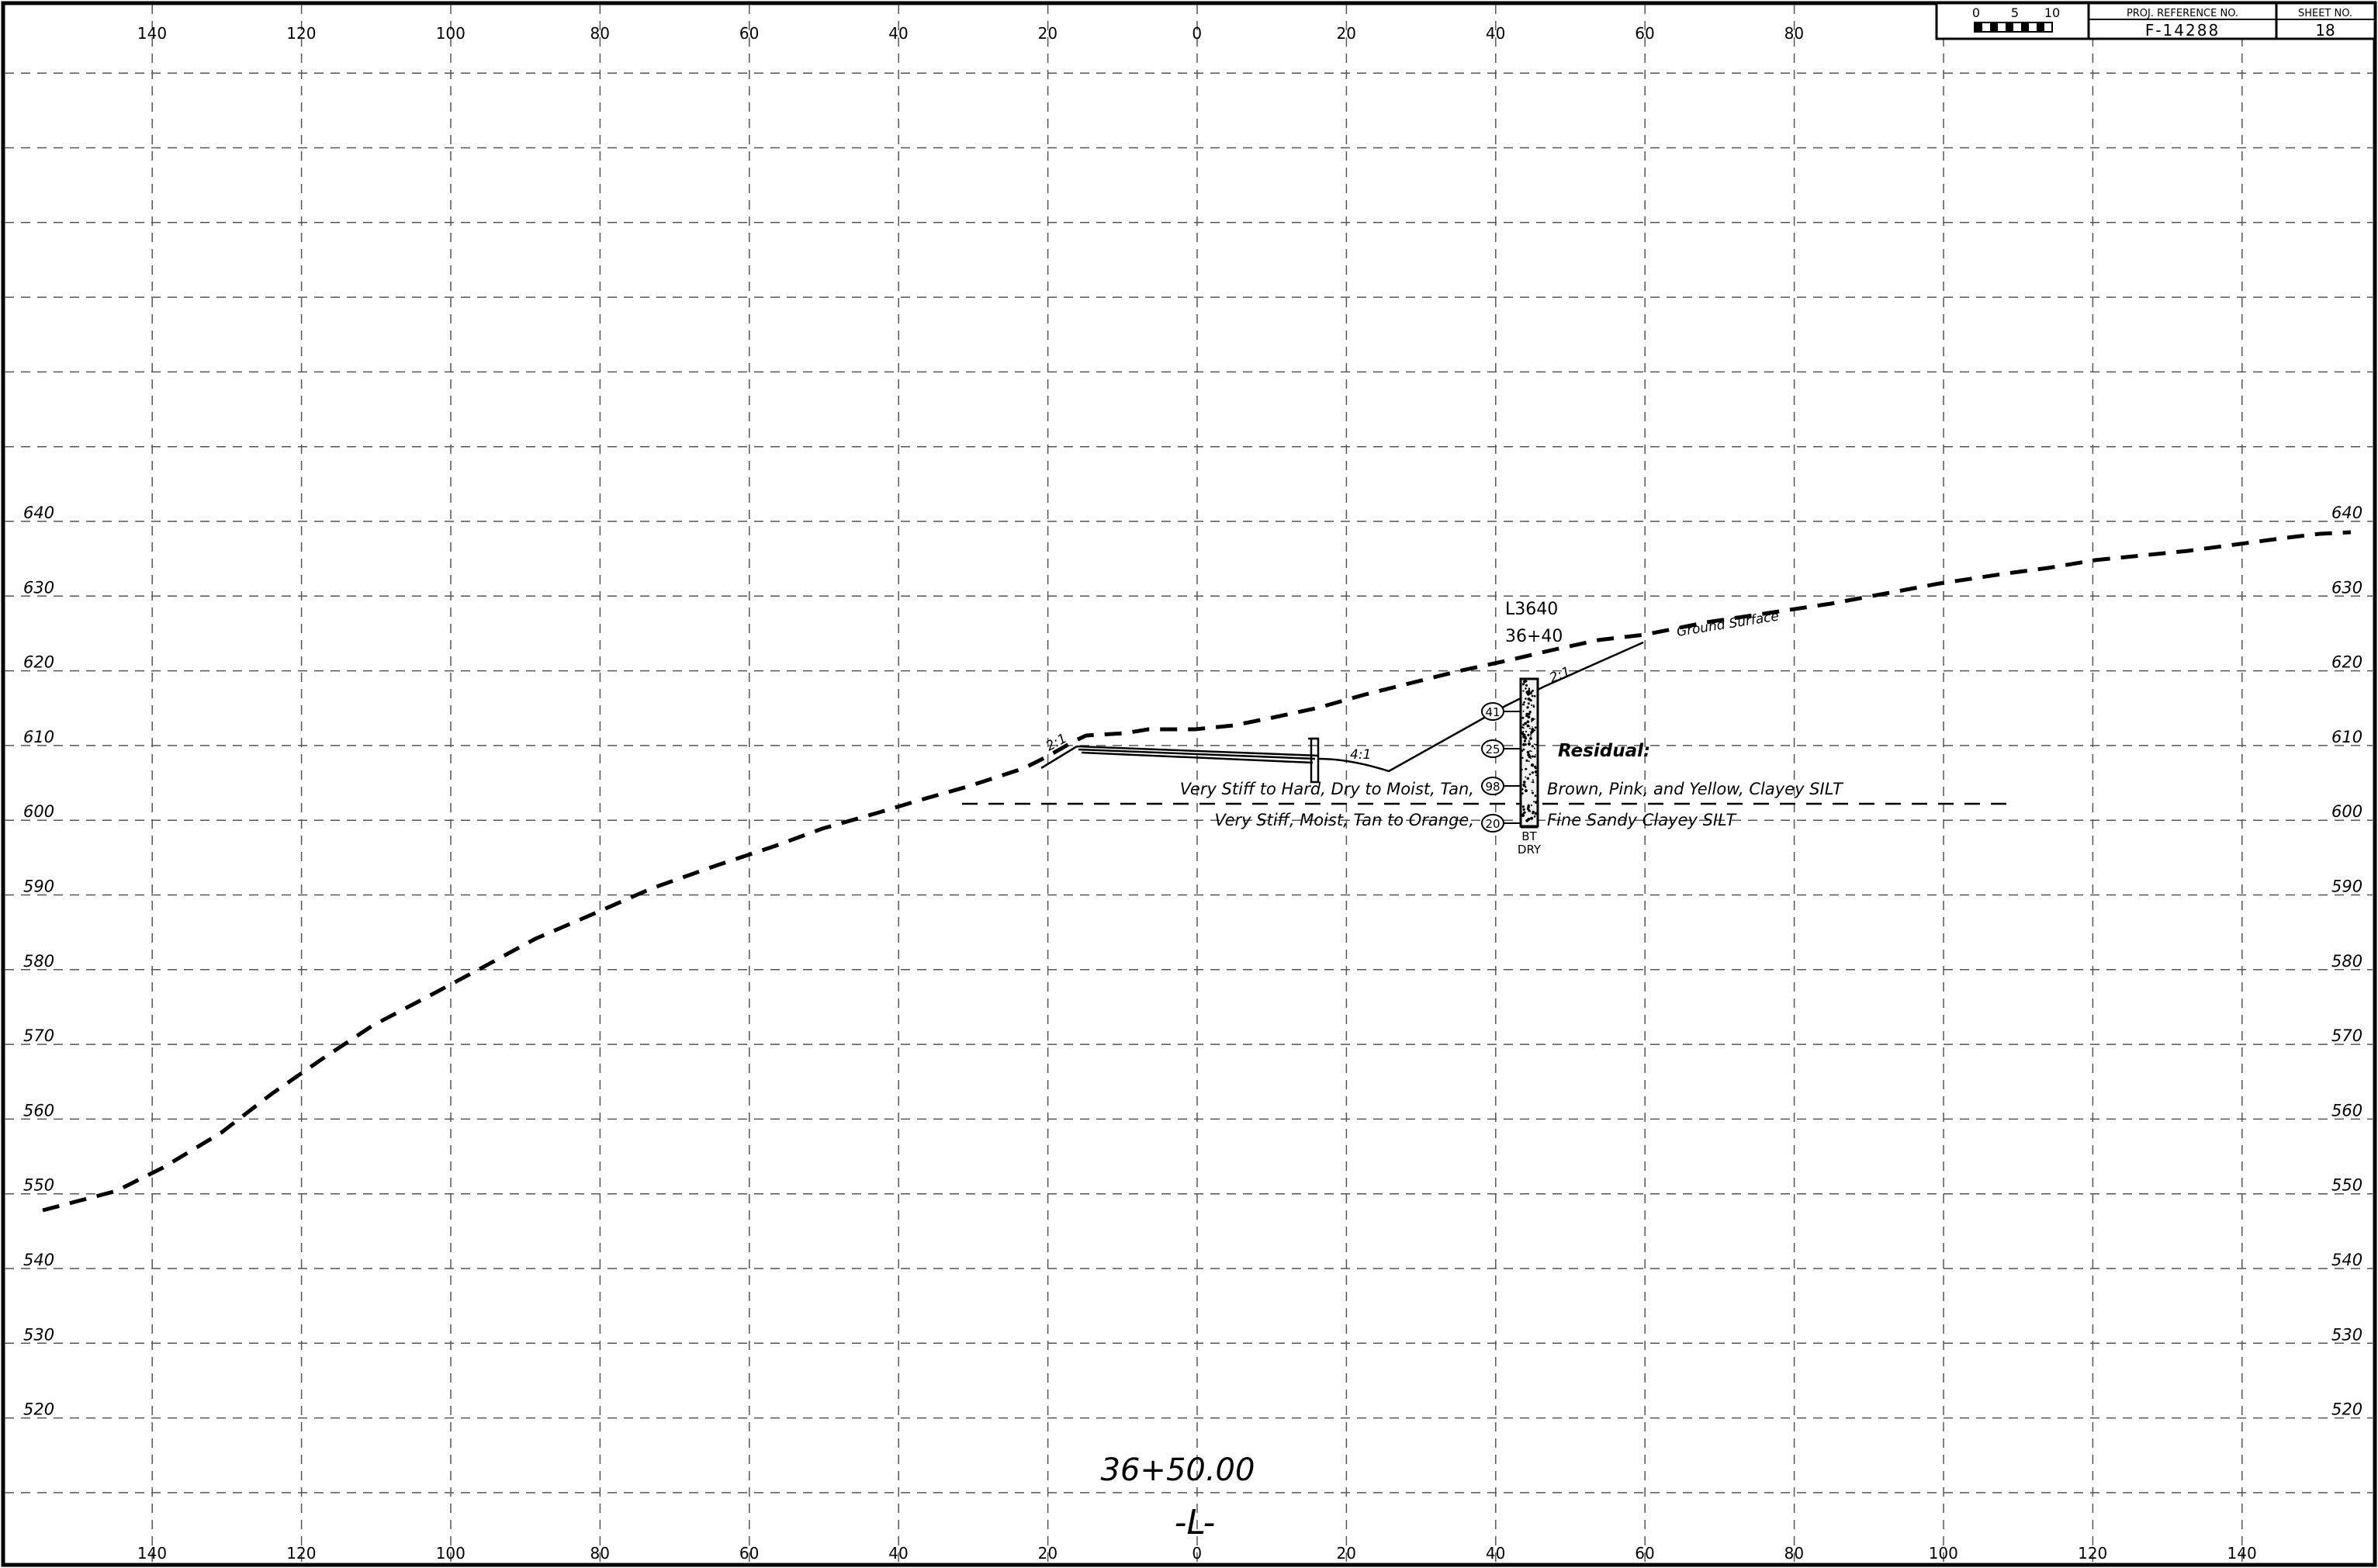 This screenshot has width=2378, height=1568. What do you see at coordinates (2347, 1186) in the screenshot?
I see `elevation-label-right: 550` at bounding box center [2347, 1186].